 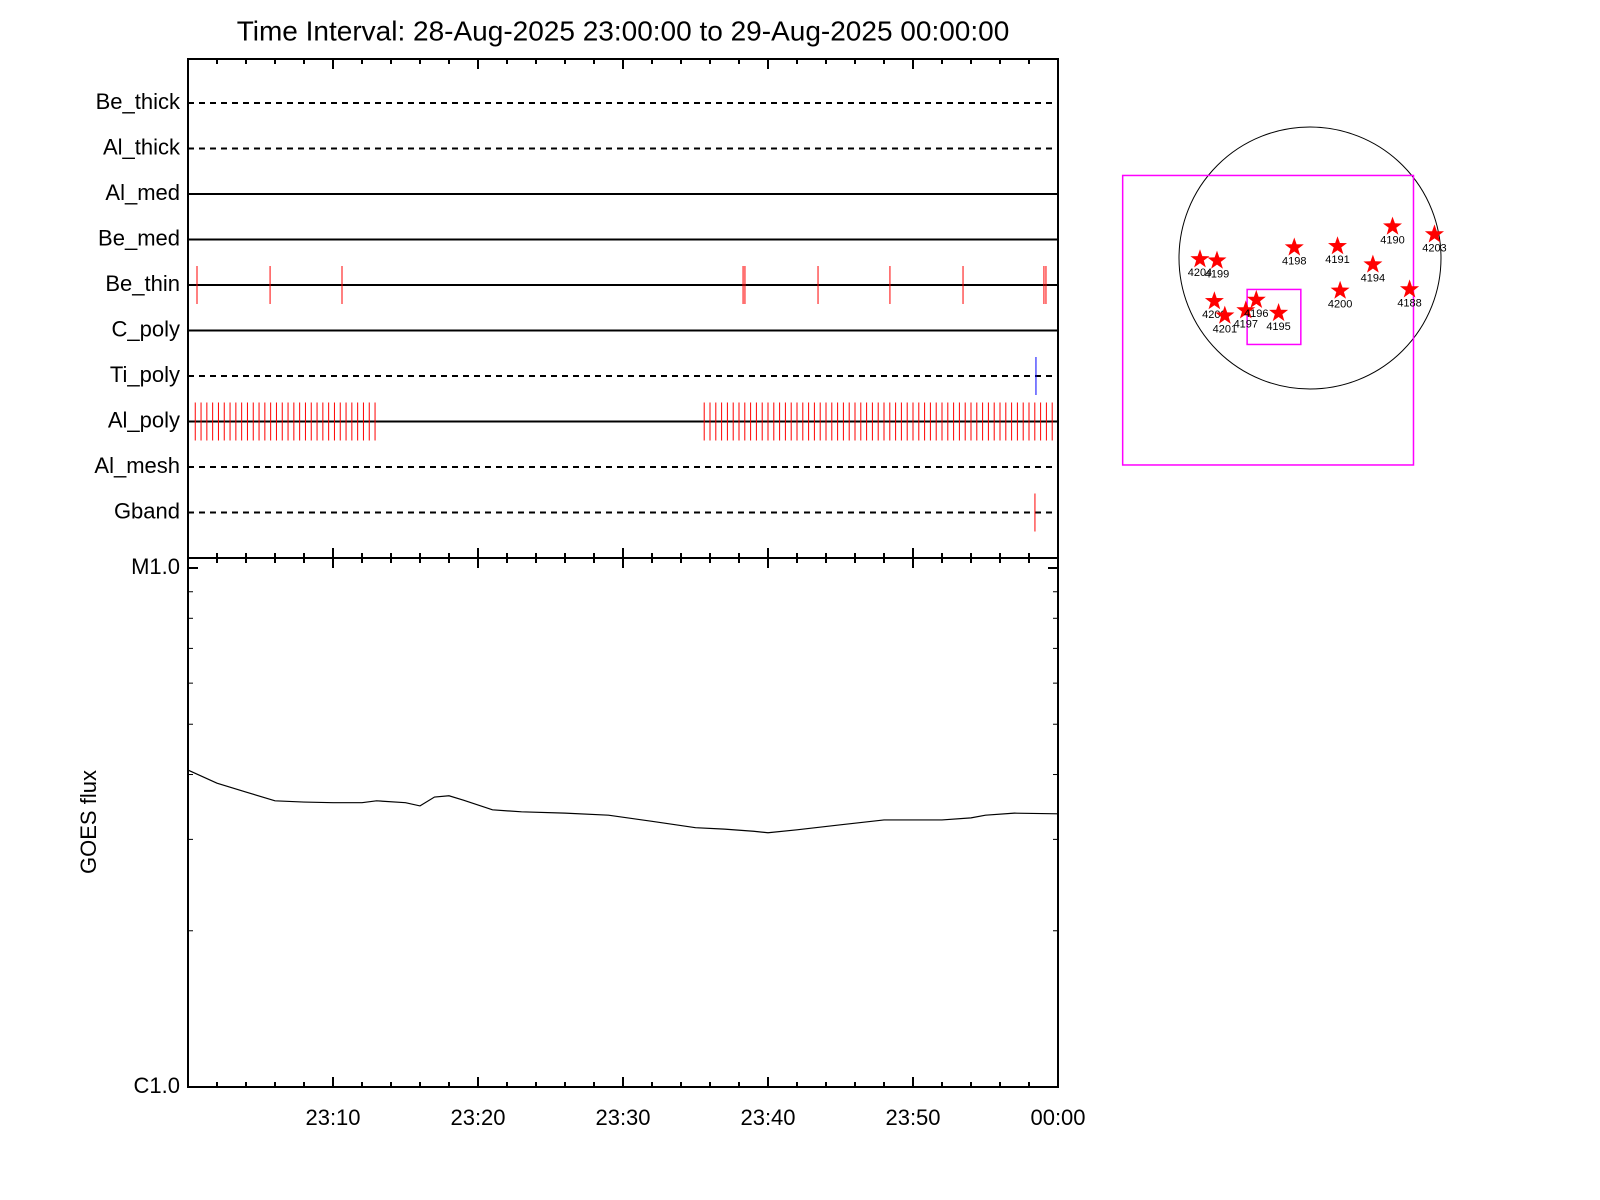 What do you see at coordinates (622, 1117) in the screenshot?
I see `x-tick-label: 23:30` at bounding box center [622, 1117].